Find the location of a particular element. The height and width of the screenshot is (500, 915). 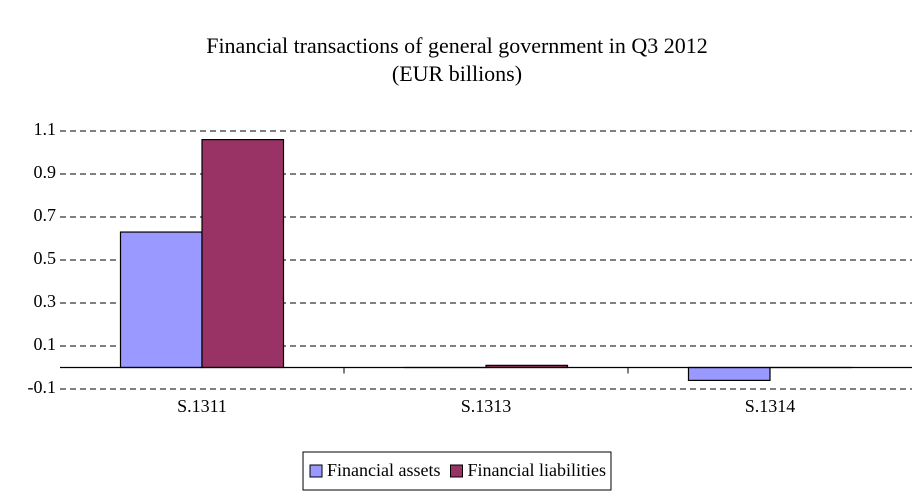

y-tick-label: 0.9 is located at coordinates (45, 172).